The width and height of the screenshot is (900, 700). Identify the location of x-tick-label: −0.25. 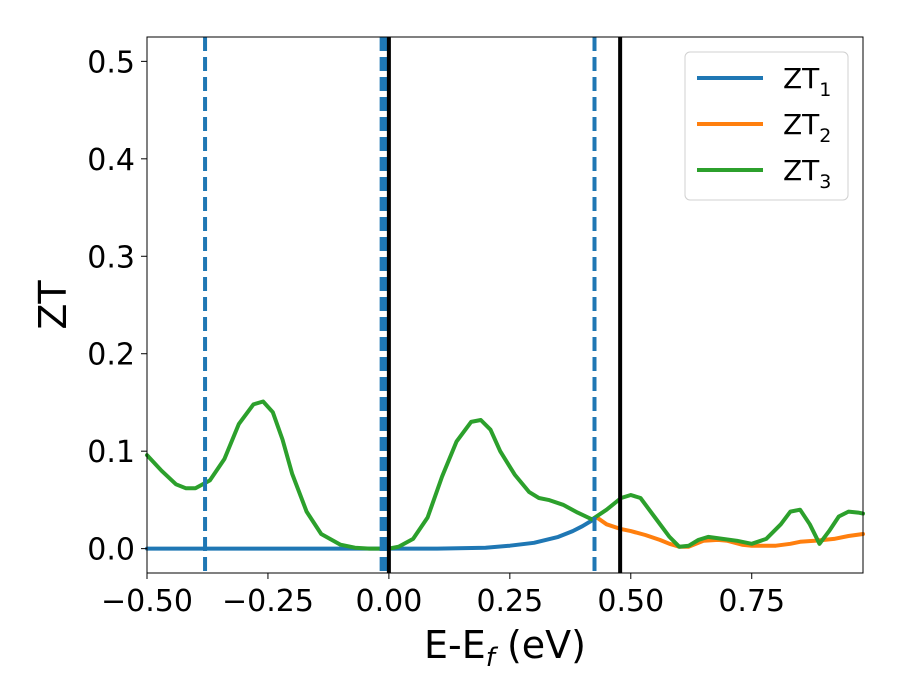
(268, 601).